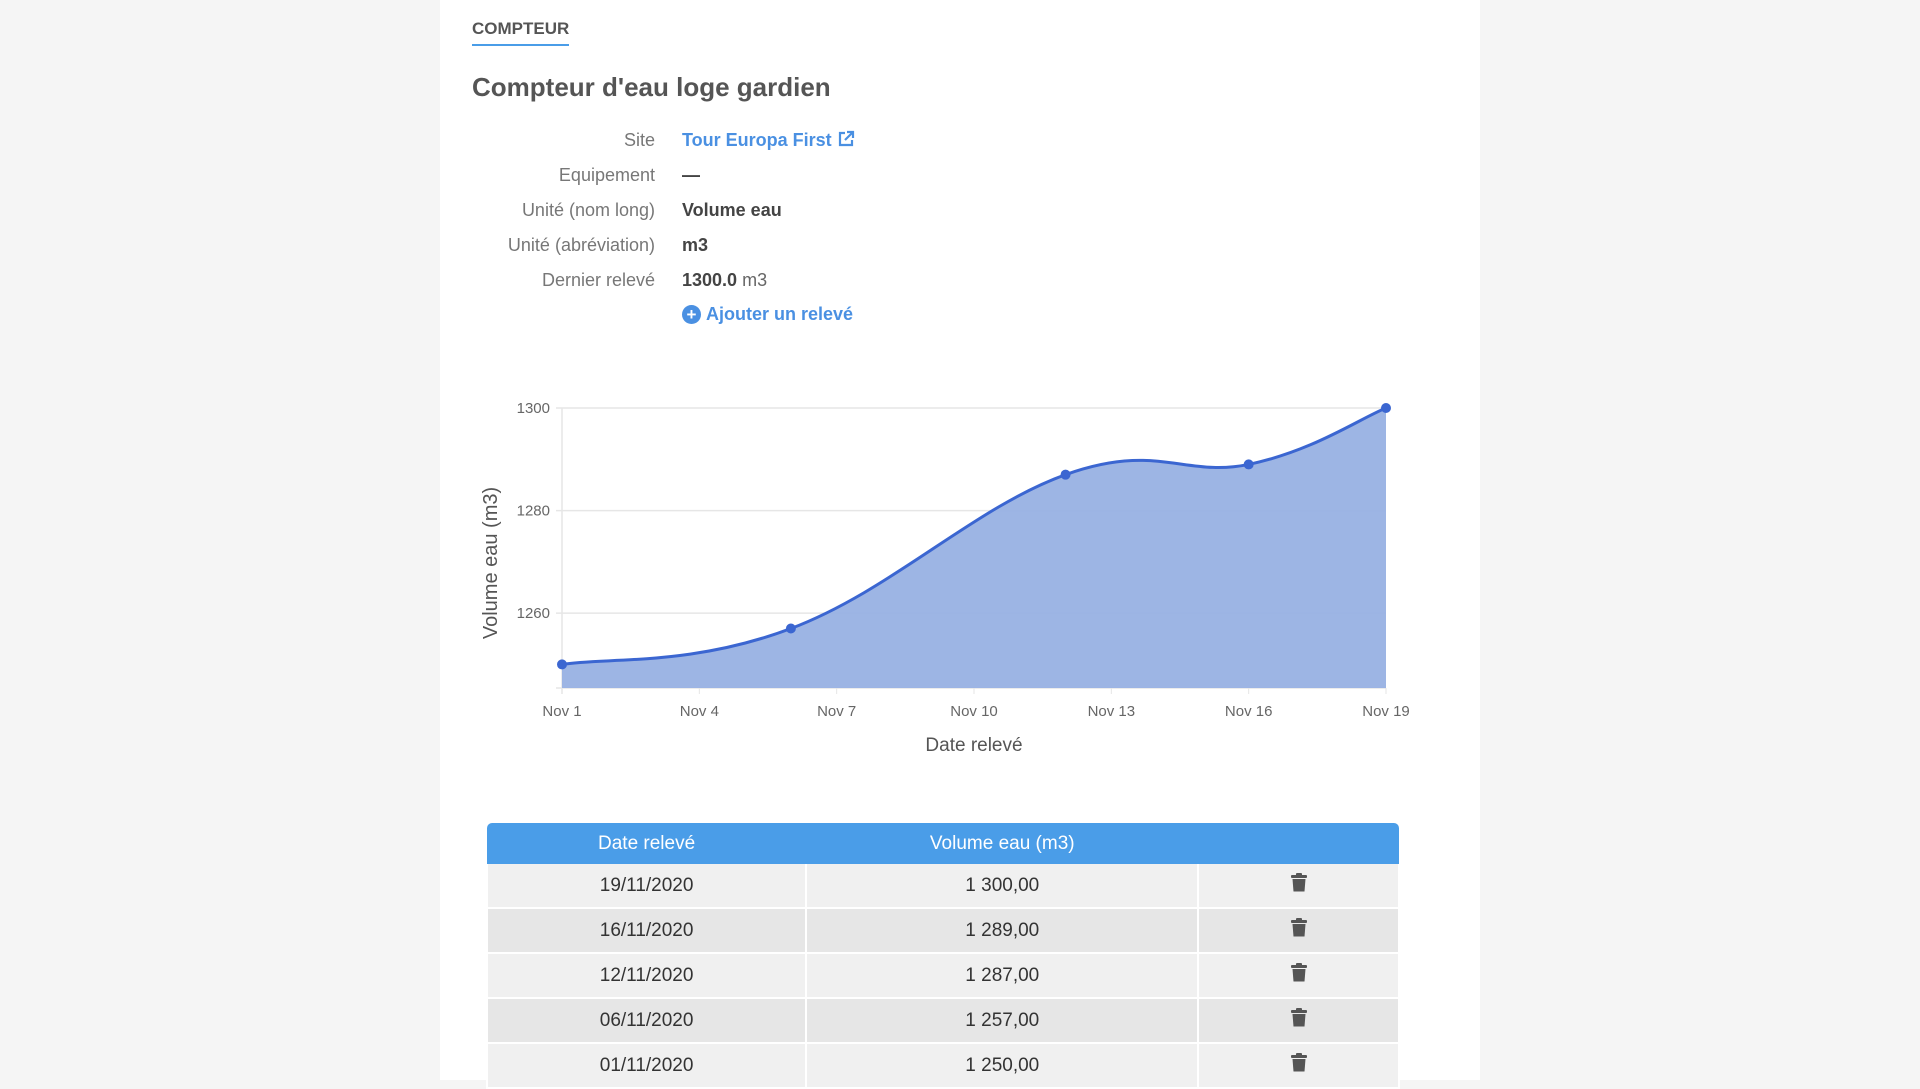  I want to click on y-tick-label: 1260, so click(533, 613).